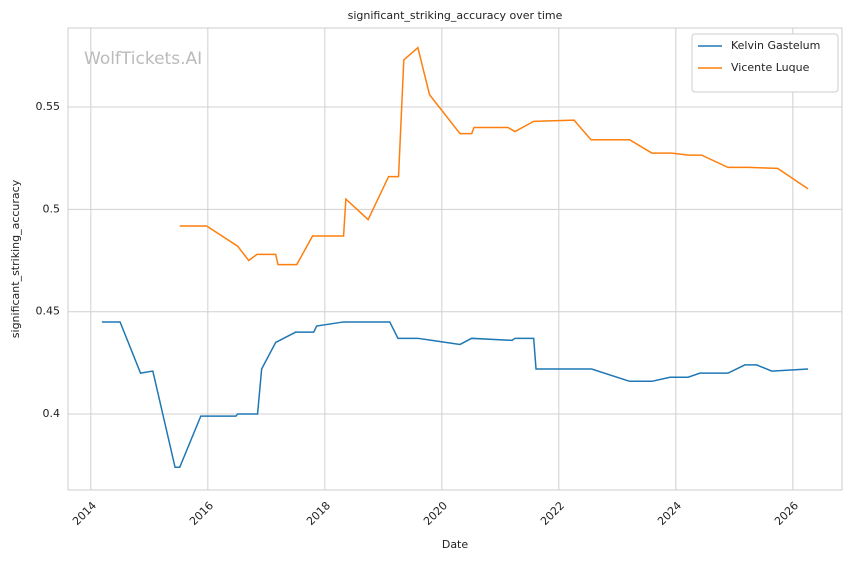 The width and height of the screenshot is (852, 561). Describe the element at coordinates (435, 513) in the screenshot. I see `x-tick-label: 2020` at that location.